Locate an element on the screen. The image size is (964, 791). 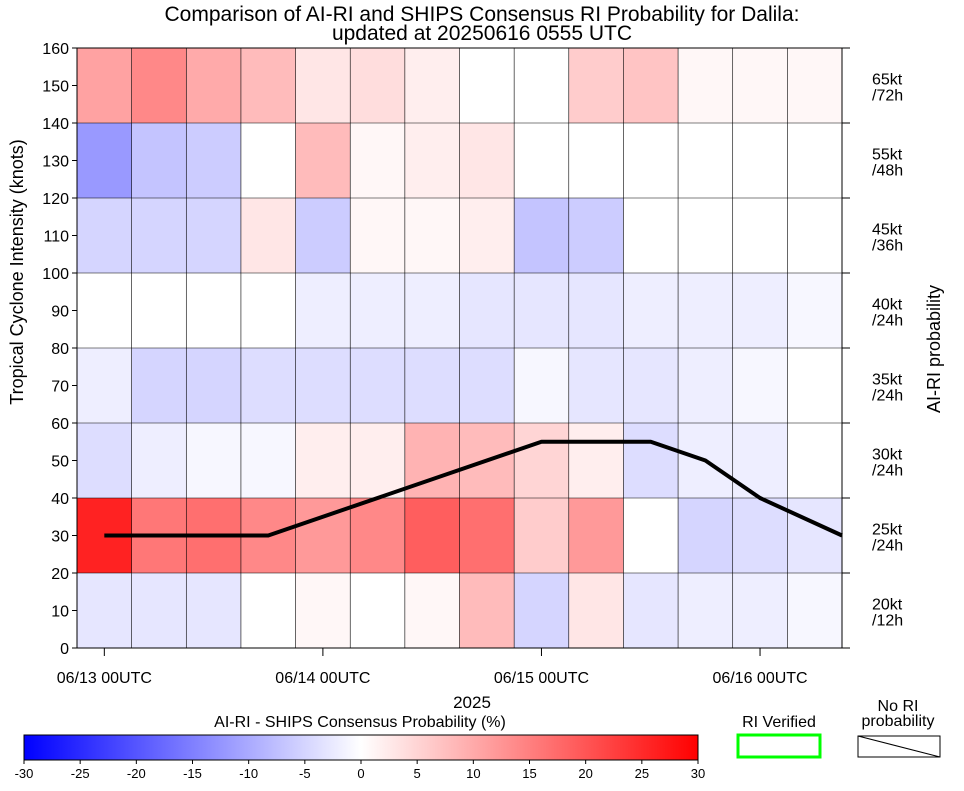
colorbar-bar is located at coordinates (361, 747).